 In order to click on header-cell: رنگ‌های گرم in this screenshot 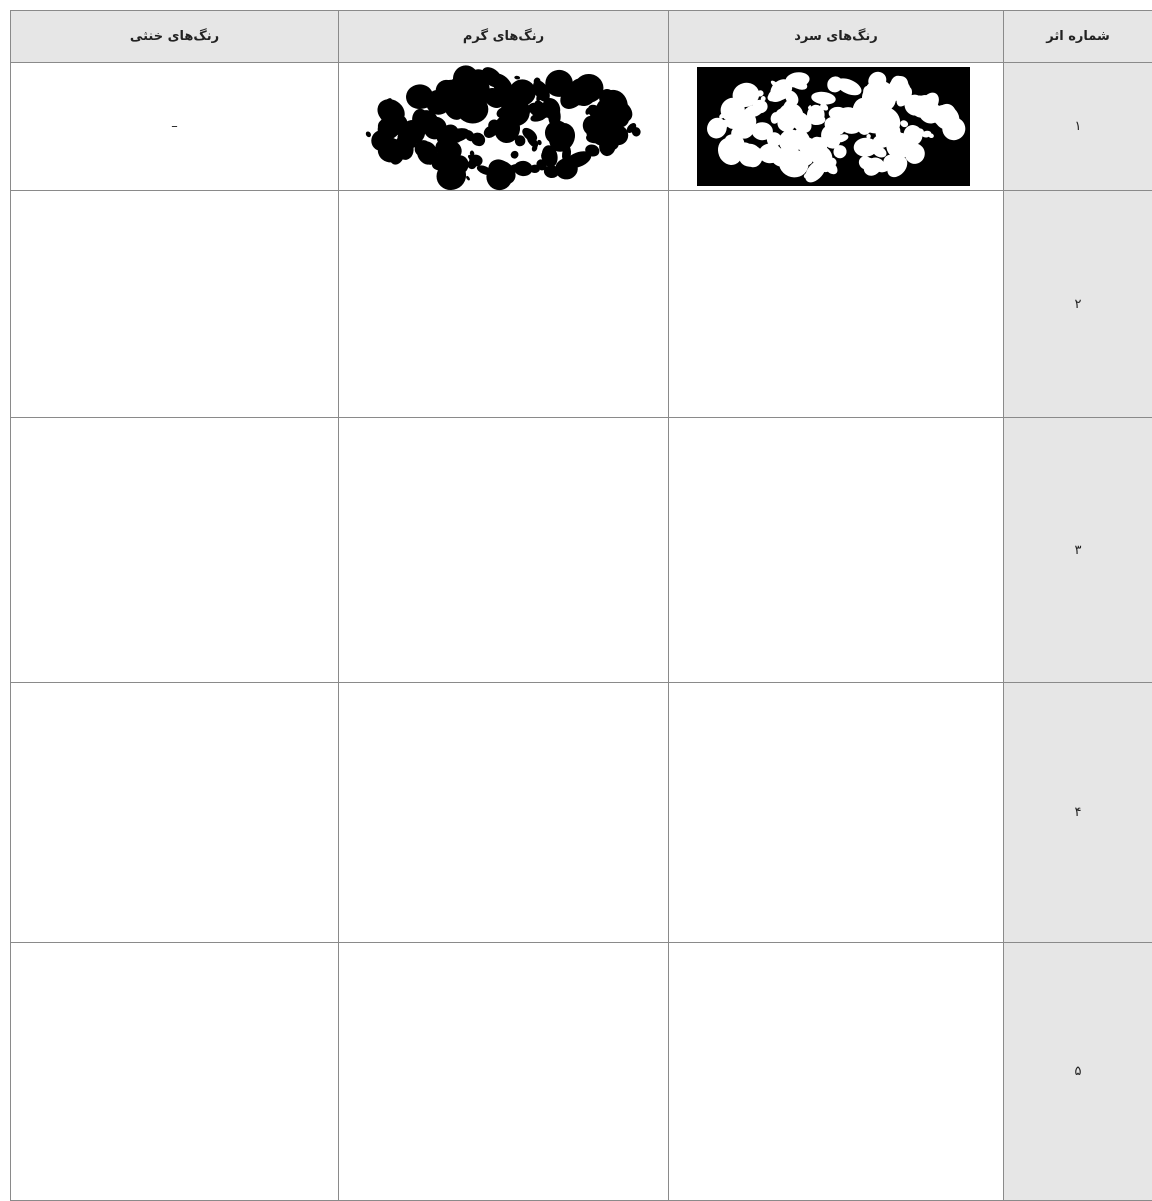, I will do `click(503, 36)`.